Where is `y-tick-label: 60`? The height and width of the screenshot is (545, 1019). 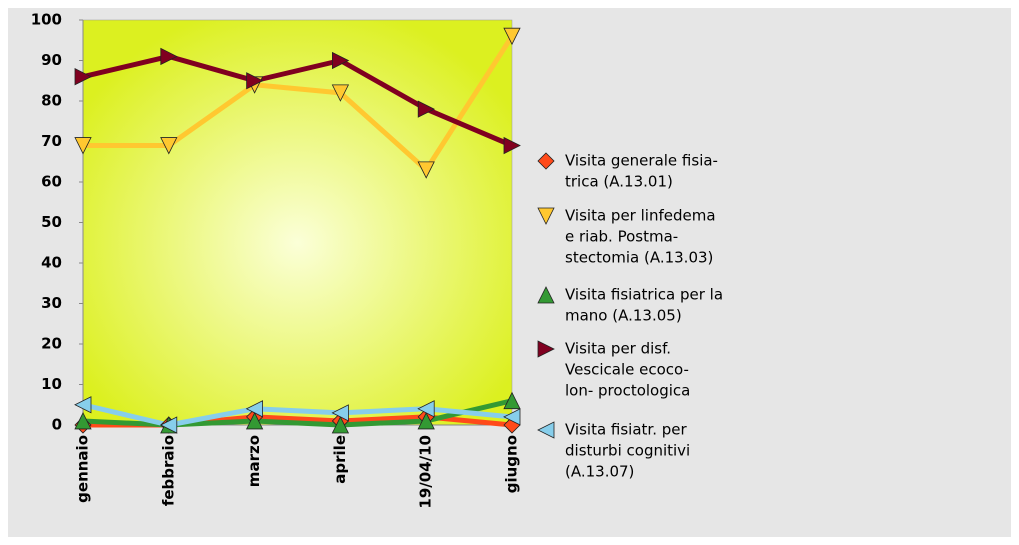 y-tick-label: 60 is located at coordinates (51, 182).